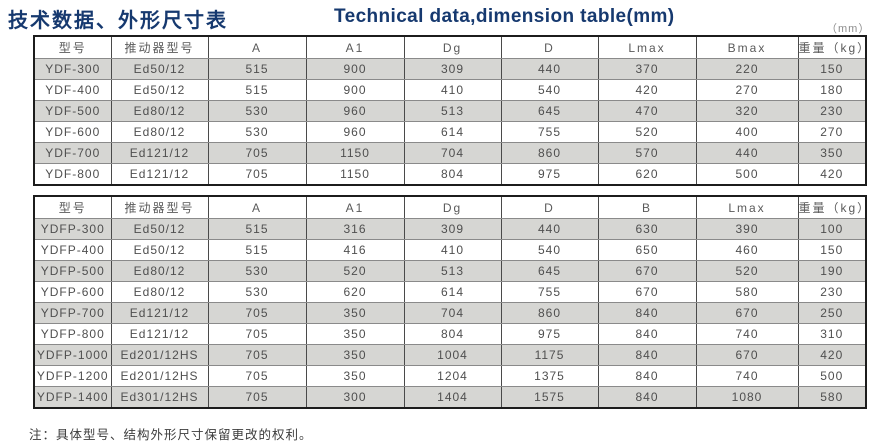  Describe the element at coordinates (549, 292) in the screenshot. I see `table-cell: 755` at that location.